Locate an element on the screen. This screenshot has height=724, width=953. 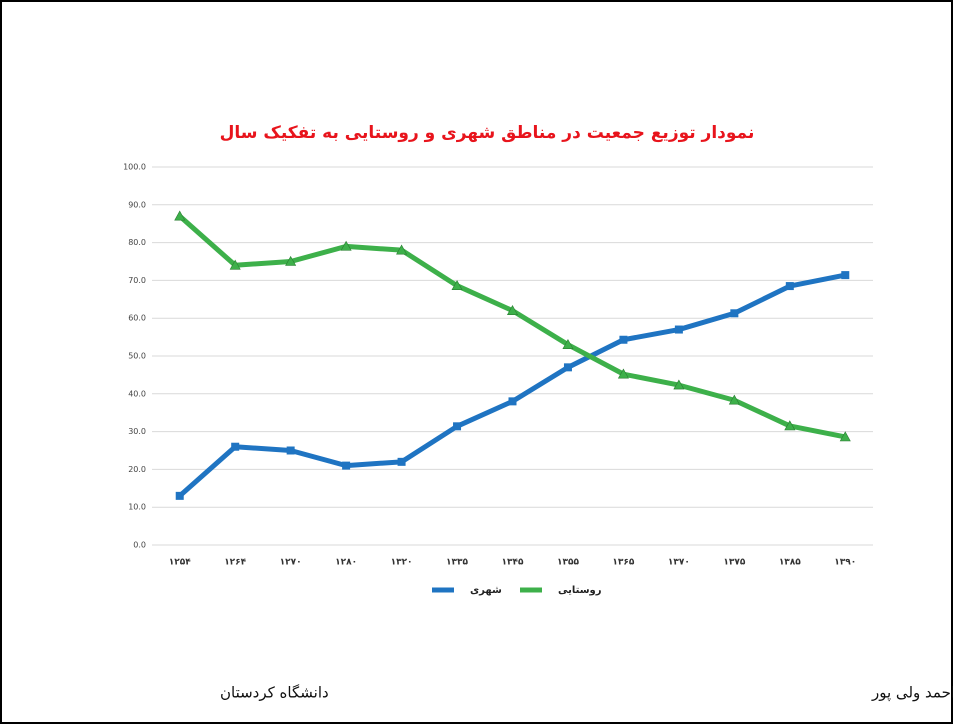
legend-label: روستایی is located at coordinates (580, 590).